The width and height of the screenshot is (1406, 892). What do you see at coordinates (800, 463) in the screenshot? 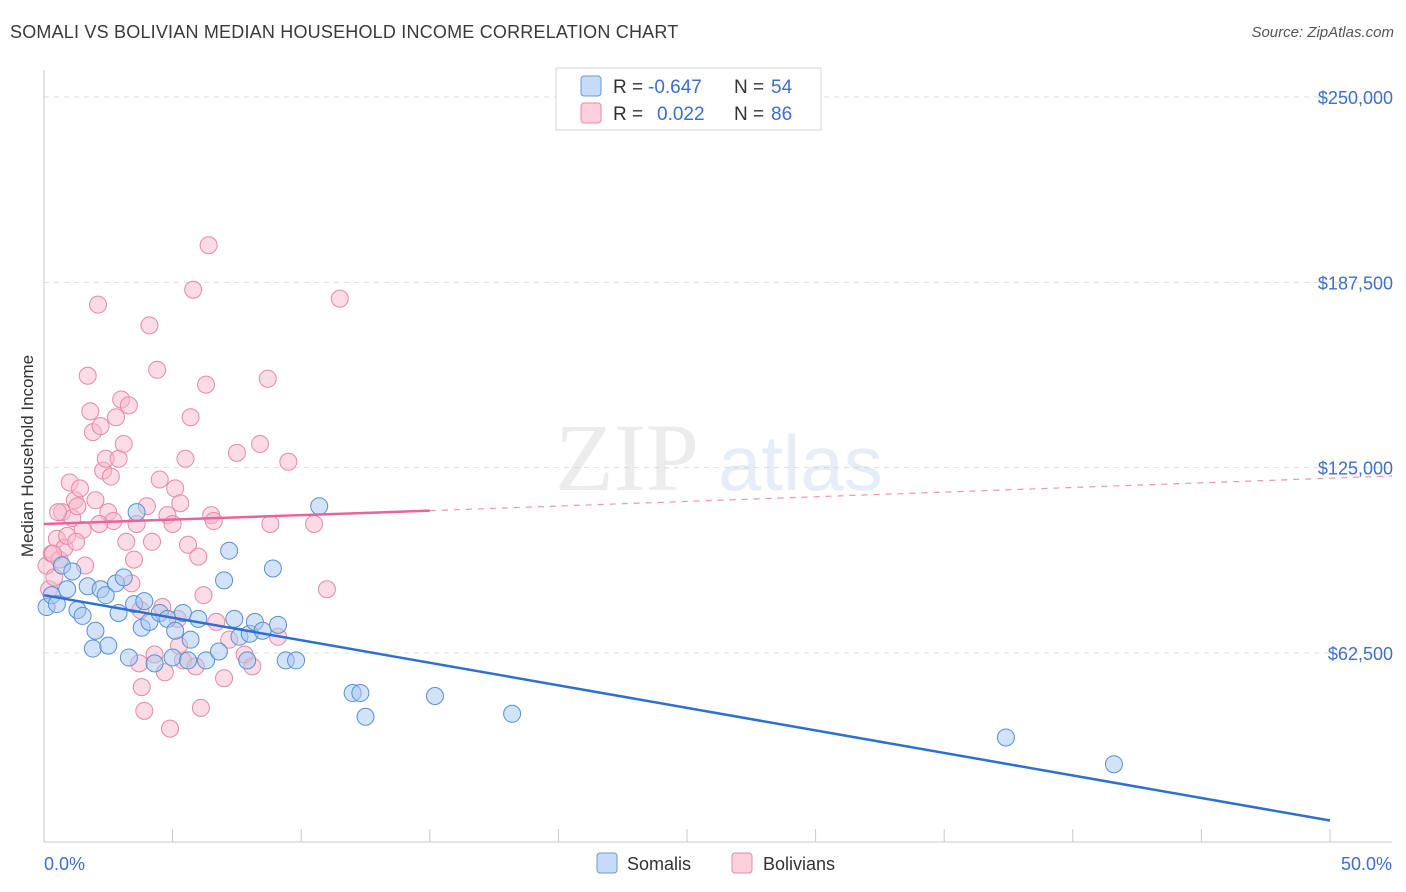
I see `watermark-atlas: atlas` at bounding box center [800, 463].